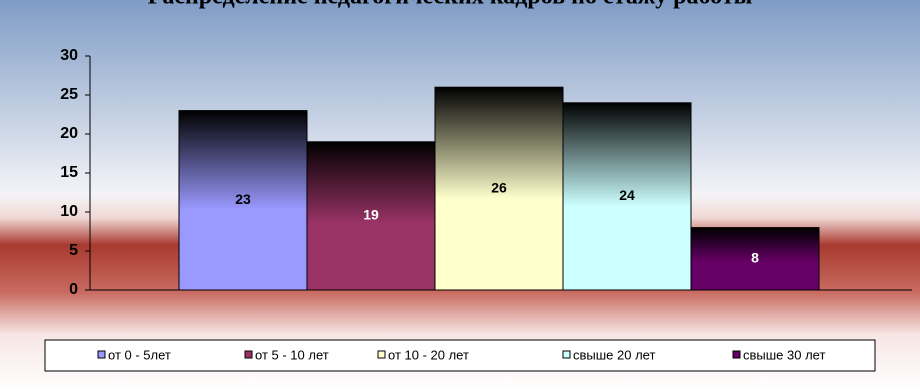 Image resolution: width=920 pixels, height=389 pixels. Describe the element at coordinates (73, 250) in the screenshot. I see `y-tick-label: 5` at that location.